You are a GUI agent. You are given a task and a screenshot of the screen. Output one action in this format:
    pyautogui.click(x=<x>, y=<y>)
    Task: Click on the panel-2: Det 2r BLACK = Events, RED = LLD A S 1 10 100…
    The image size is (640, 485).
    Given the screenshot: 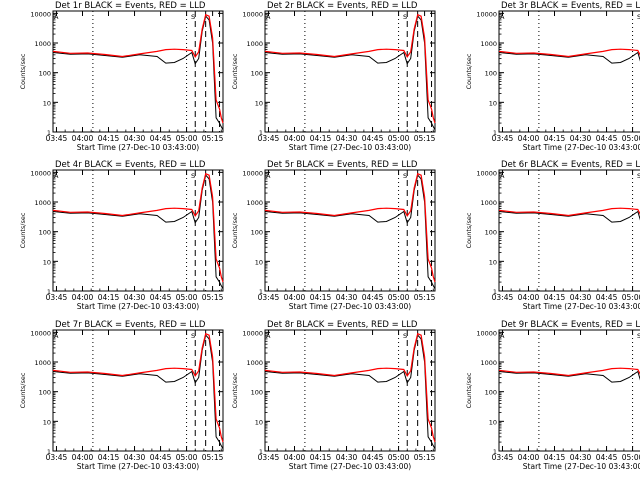 What is the action you would take?
    pyautogui.click(x=333, y=76)
    